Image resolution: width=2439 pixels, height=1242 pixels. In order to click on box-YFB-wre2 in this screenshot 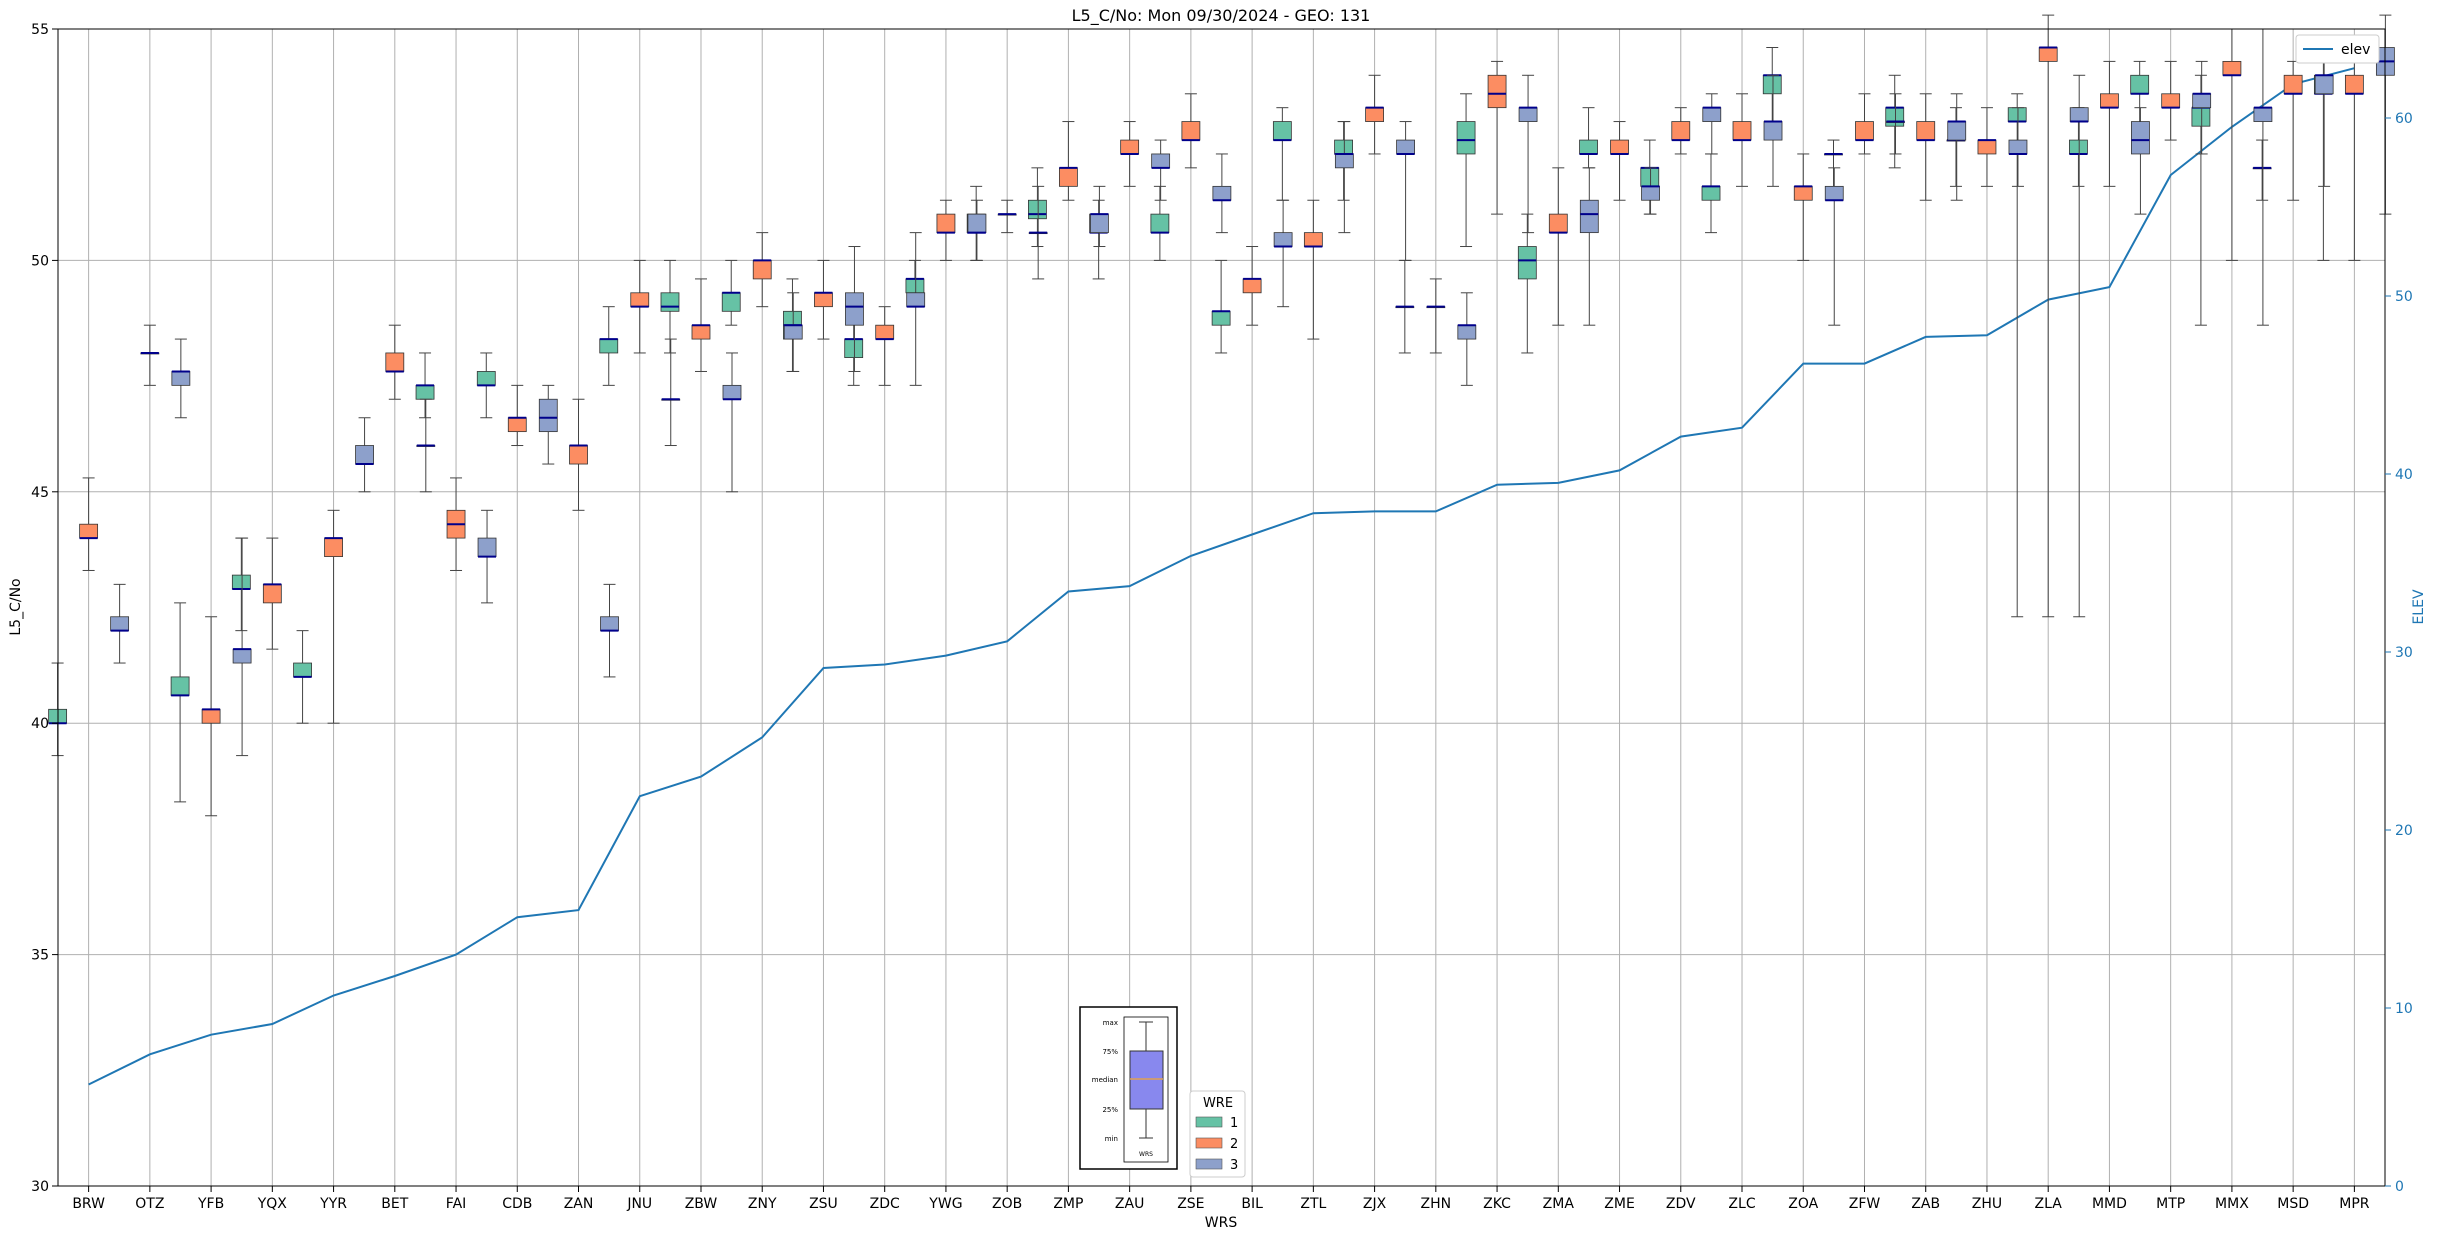, I will do `click(211, 716)`.